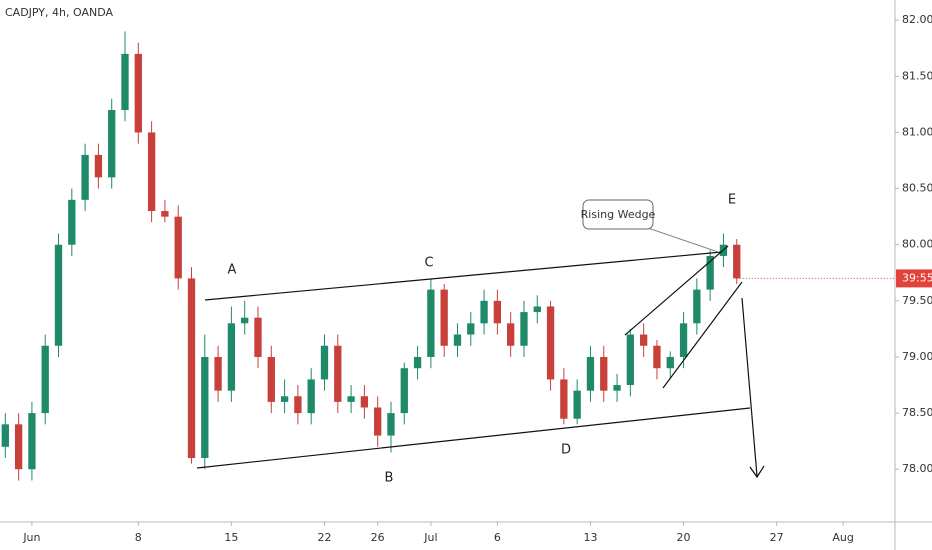  What do you see at coordinates (590, 537) in the screenshot?
I see `x-tick-label: 13` at bounding box center [590, 537].